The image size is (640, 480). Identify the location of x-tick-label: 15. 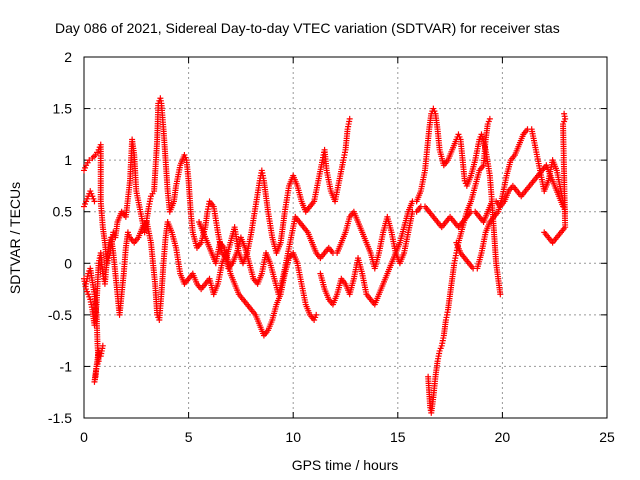
(398, 437).